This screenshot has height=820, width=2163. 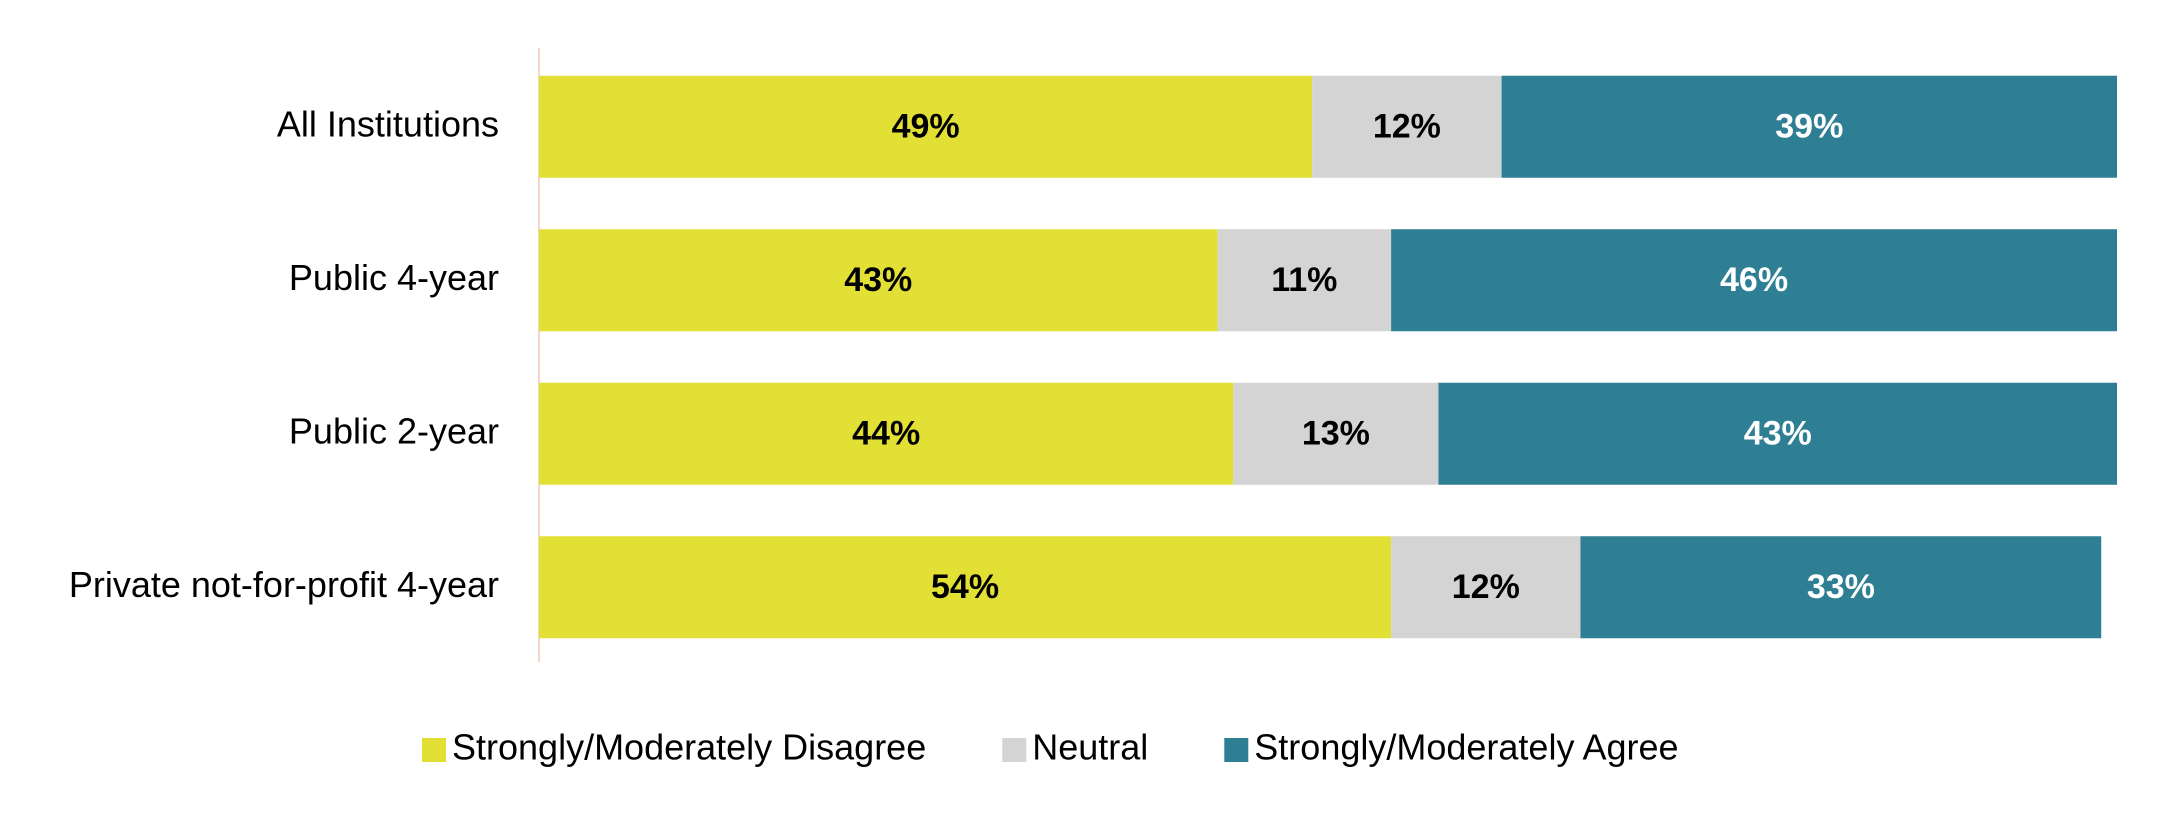 I want to click on data-label: 11%, so click(x=1304, y=280).